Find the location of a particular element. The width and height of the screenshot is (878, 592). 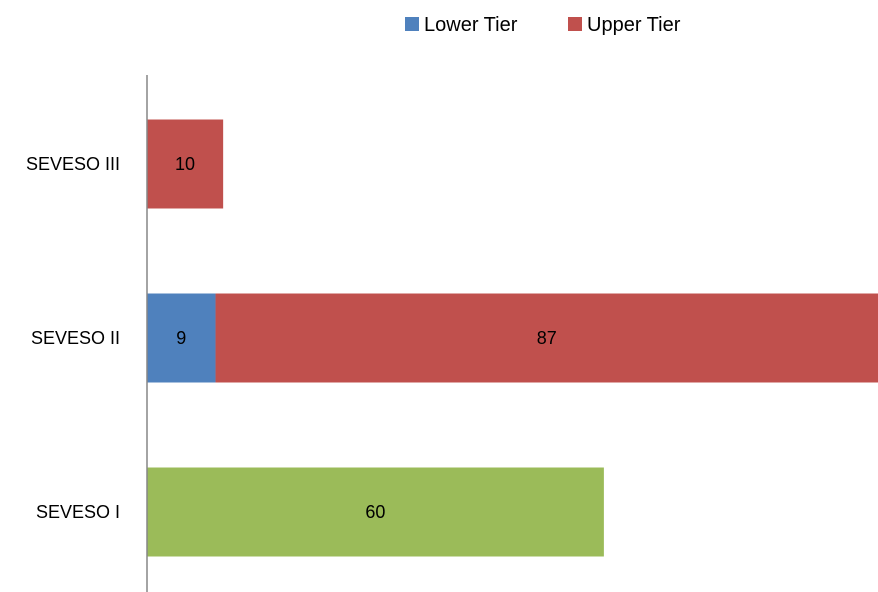

category-labels: SEVESO III SEVESO II SEVESO I is located at coordinates (73, 338).